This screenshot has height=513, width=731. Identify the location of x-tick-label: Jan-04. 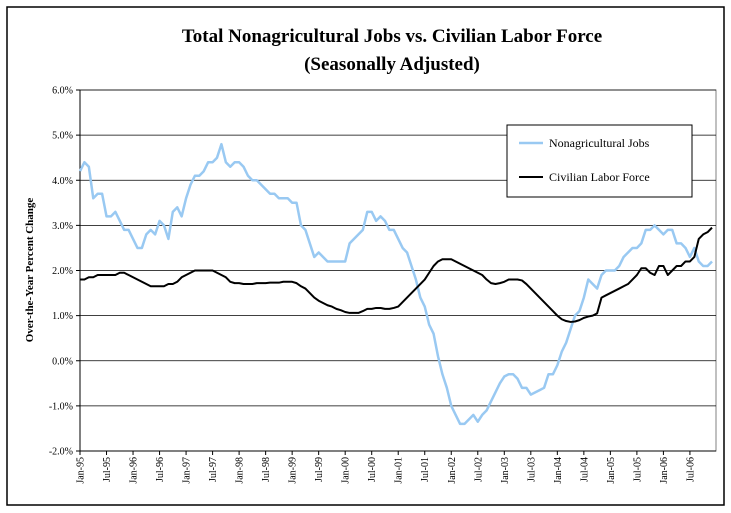
(558, 470).